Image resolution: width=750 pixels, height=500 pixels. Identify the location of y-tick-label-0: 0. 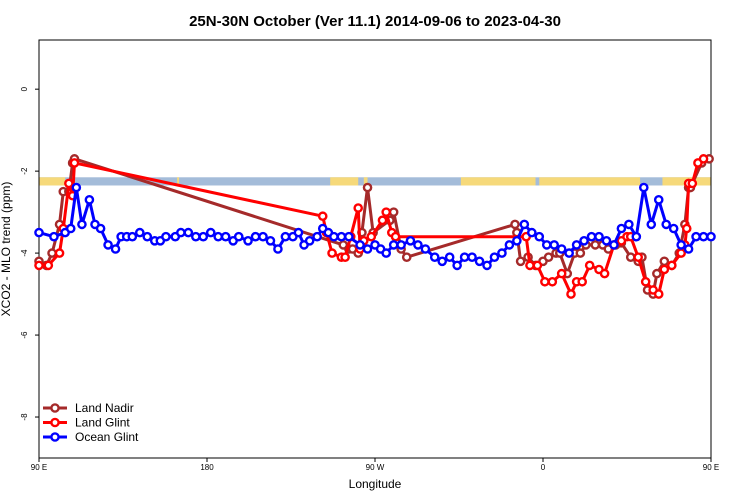
(24, 88).